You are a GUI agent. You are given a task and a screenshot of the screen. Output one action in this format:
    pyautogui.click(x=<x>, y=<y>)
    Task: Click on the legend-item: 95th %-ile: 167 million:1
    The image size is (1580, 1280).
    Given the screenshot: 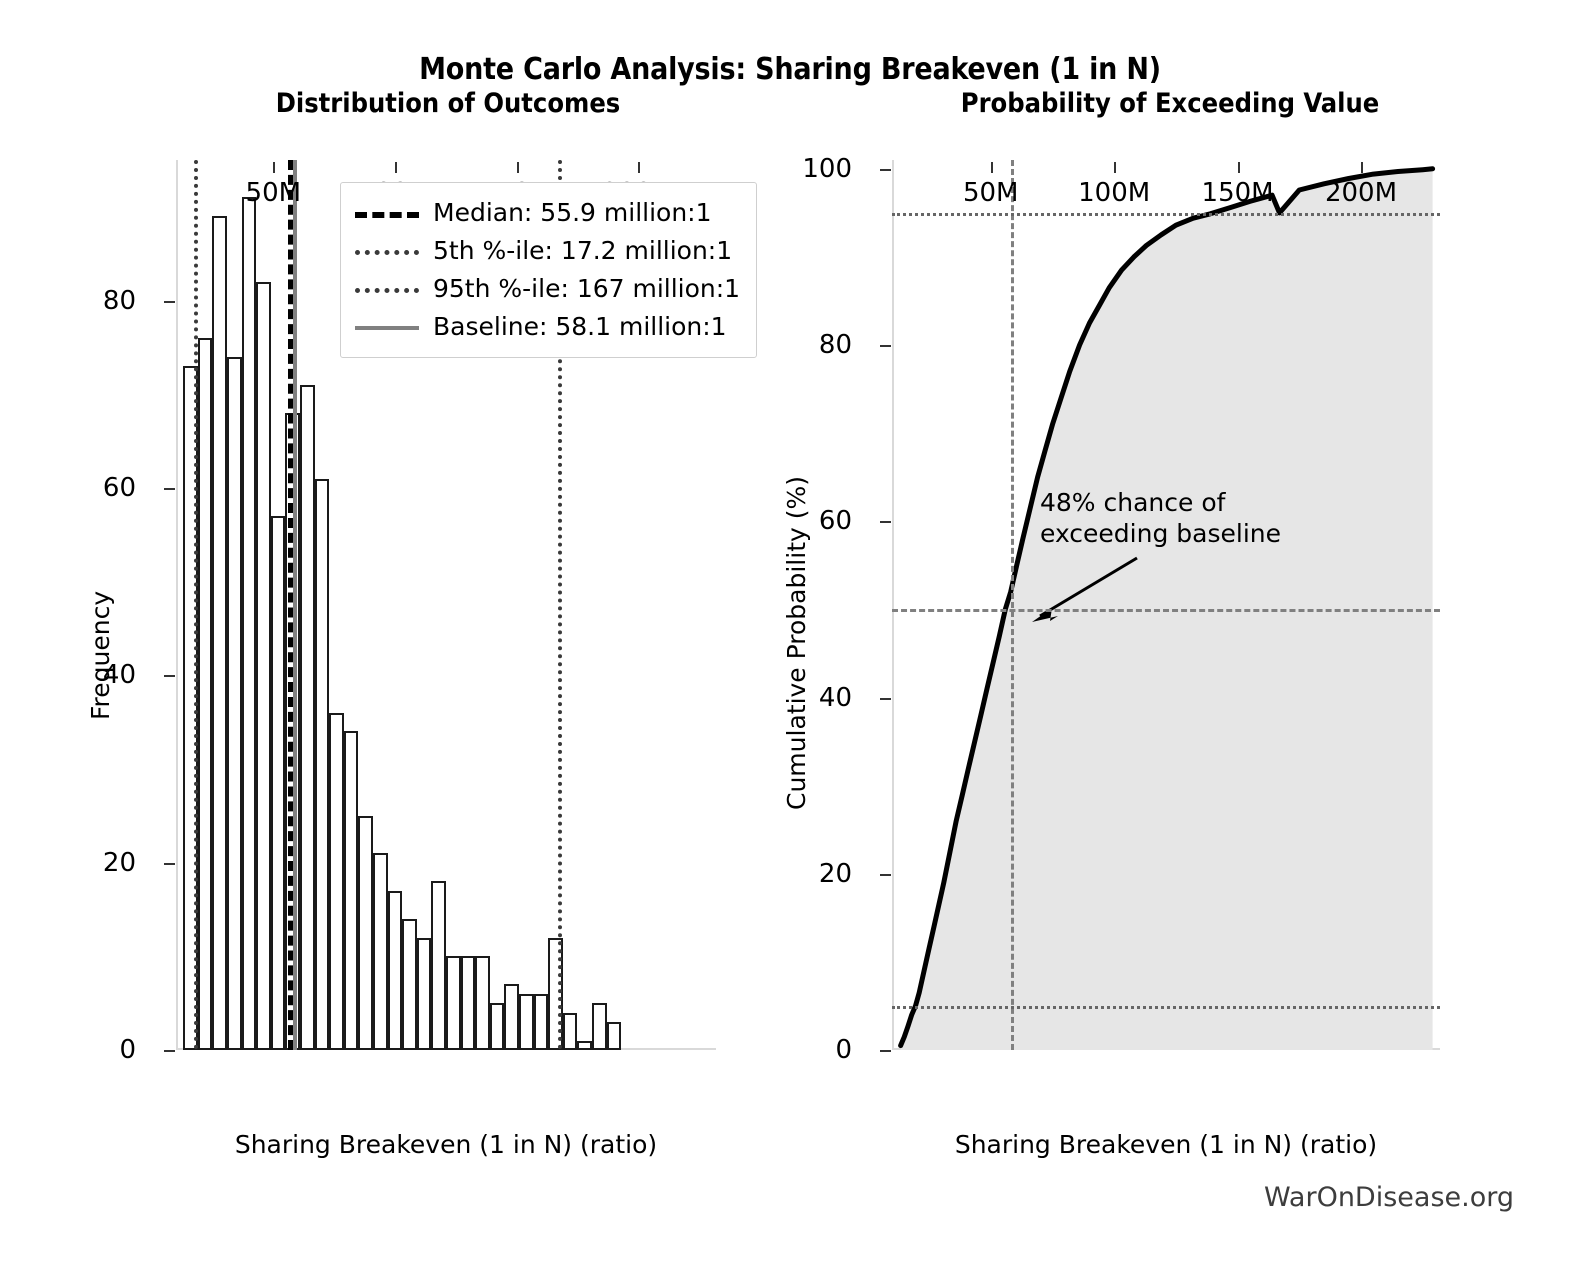 What is the action you would take?
    pyautogui.click(x=547, y=288)
    